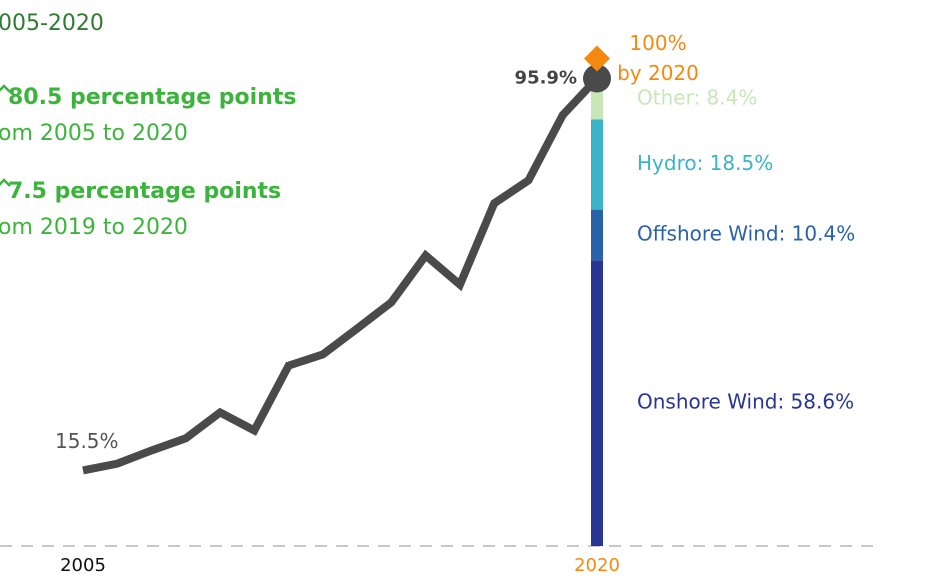 The width and height of the screenshot is (952, 578). What do you see at coordinates (745, 402) in the screenshot?
I see `breakdown-label: Onshore Wind: 58.6%` at bounding box center [745, 402].